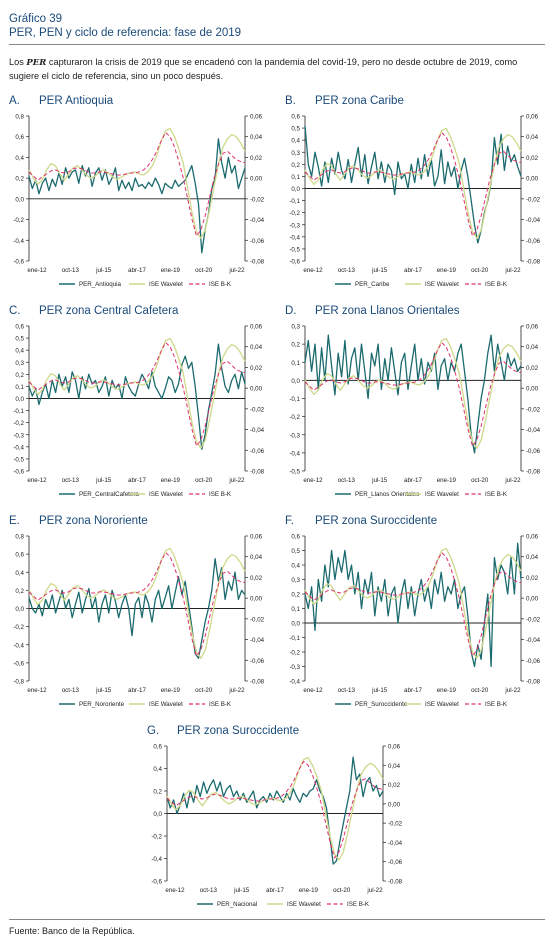 This screenshot has height=945, width=553. What do you see at coordinates (19, 387) in the screenshot?
I see `left-tick-label: 0,1` at bounding box center [19, 387].